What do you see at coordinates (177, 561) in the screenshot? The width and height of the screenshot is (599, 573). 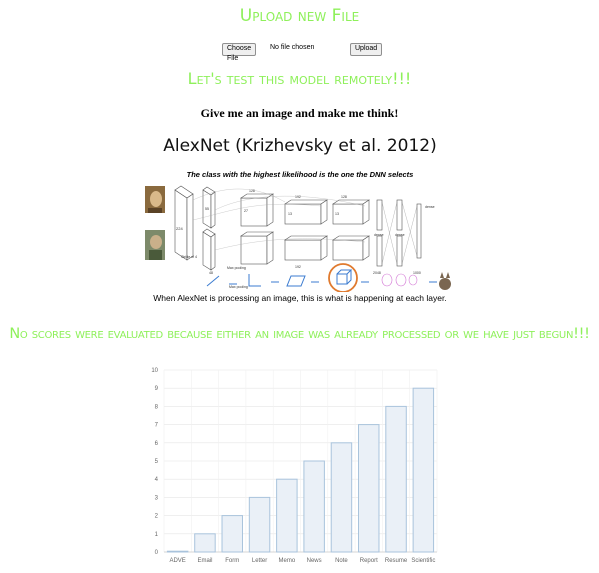 I see `x-tick-label: ADVE` at bounding box center [177, 561].